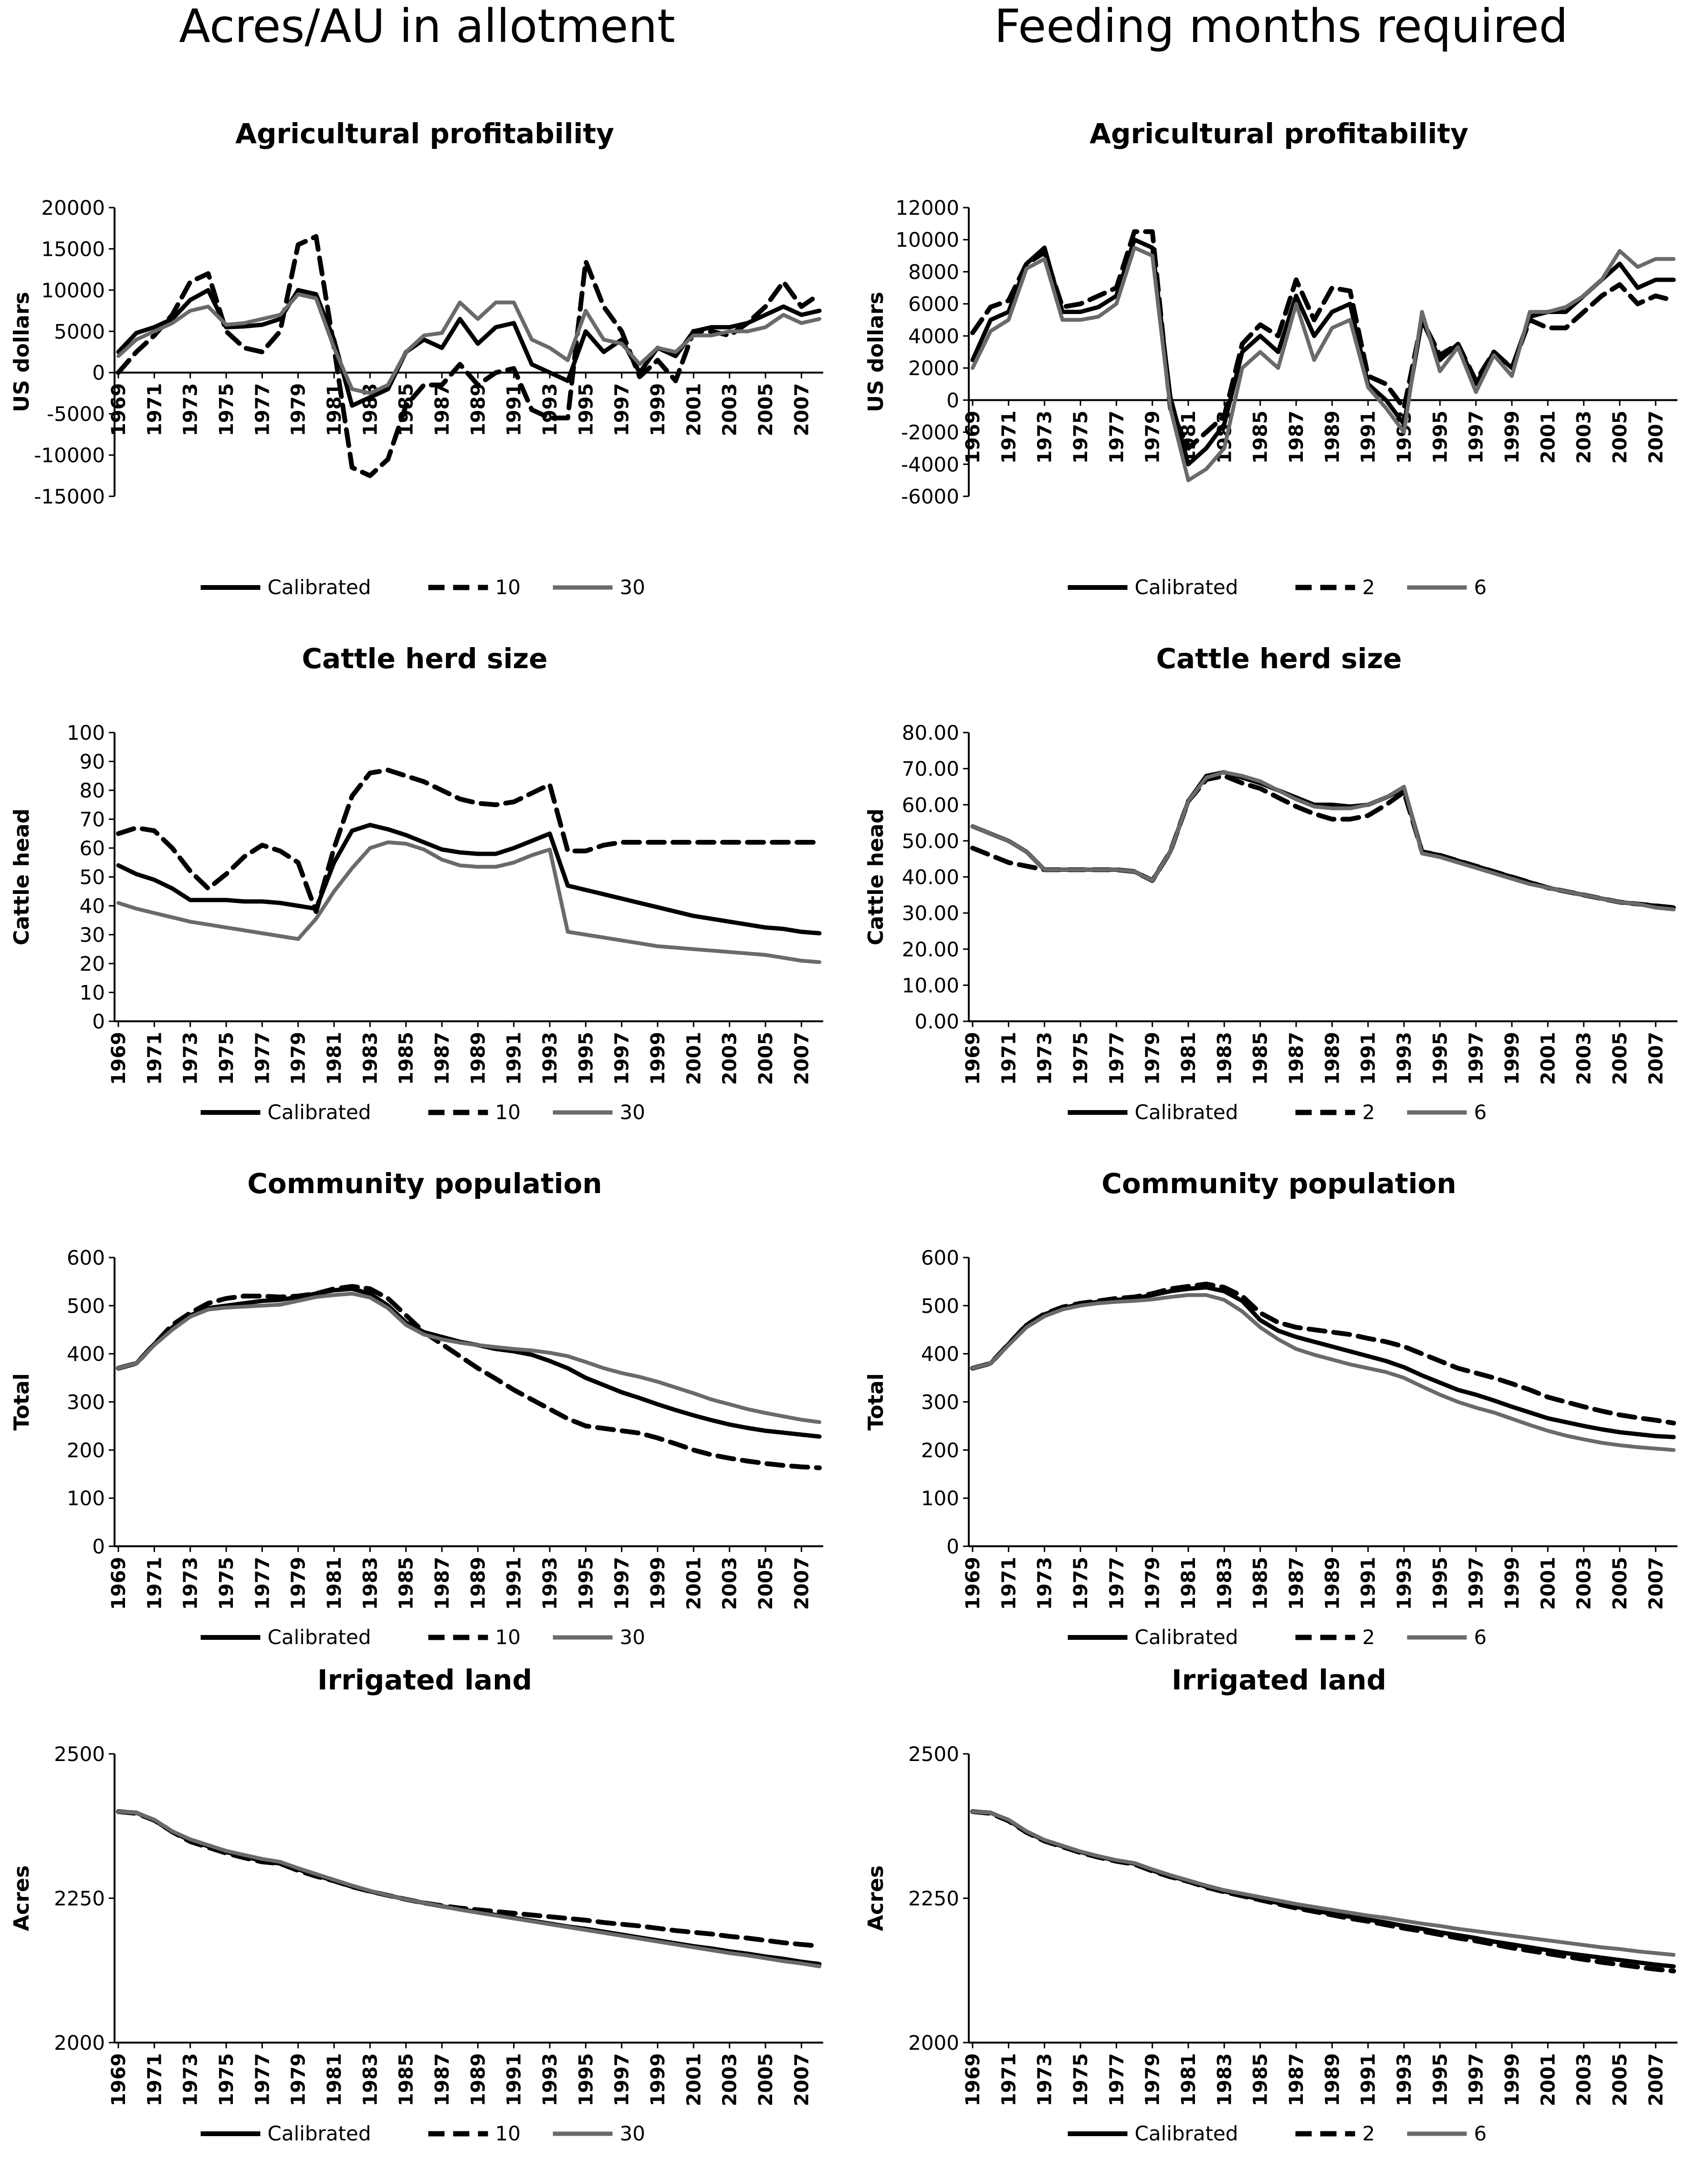  Describe the element at coordinates (92, 848) in the screenshot. I see `y-tick-label: 60` at that location.